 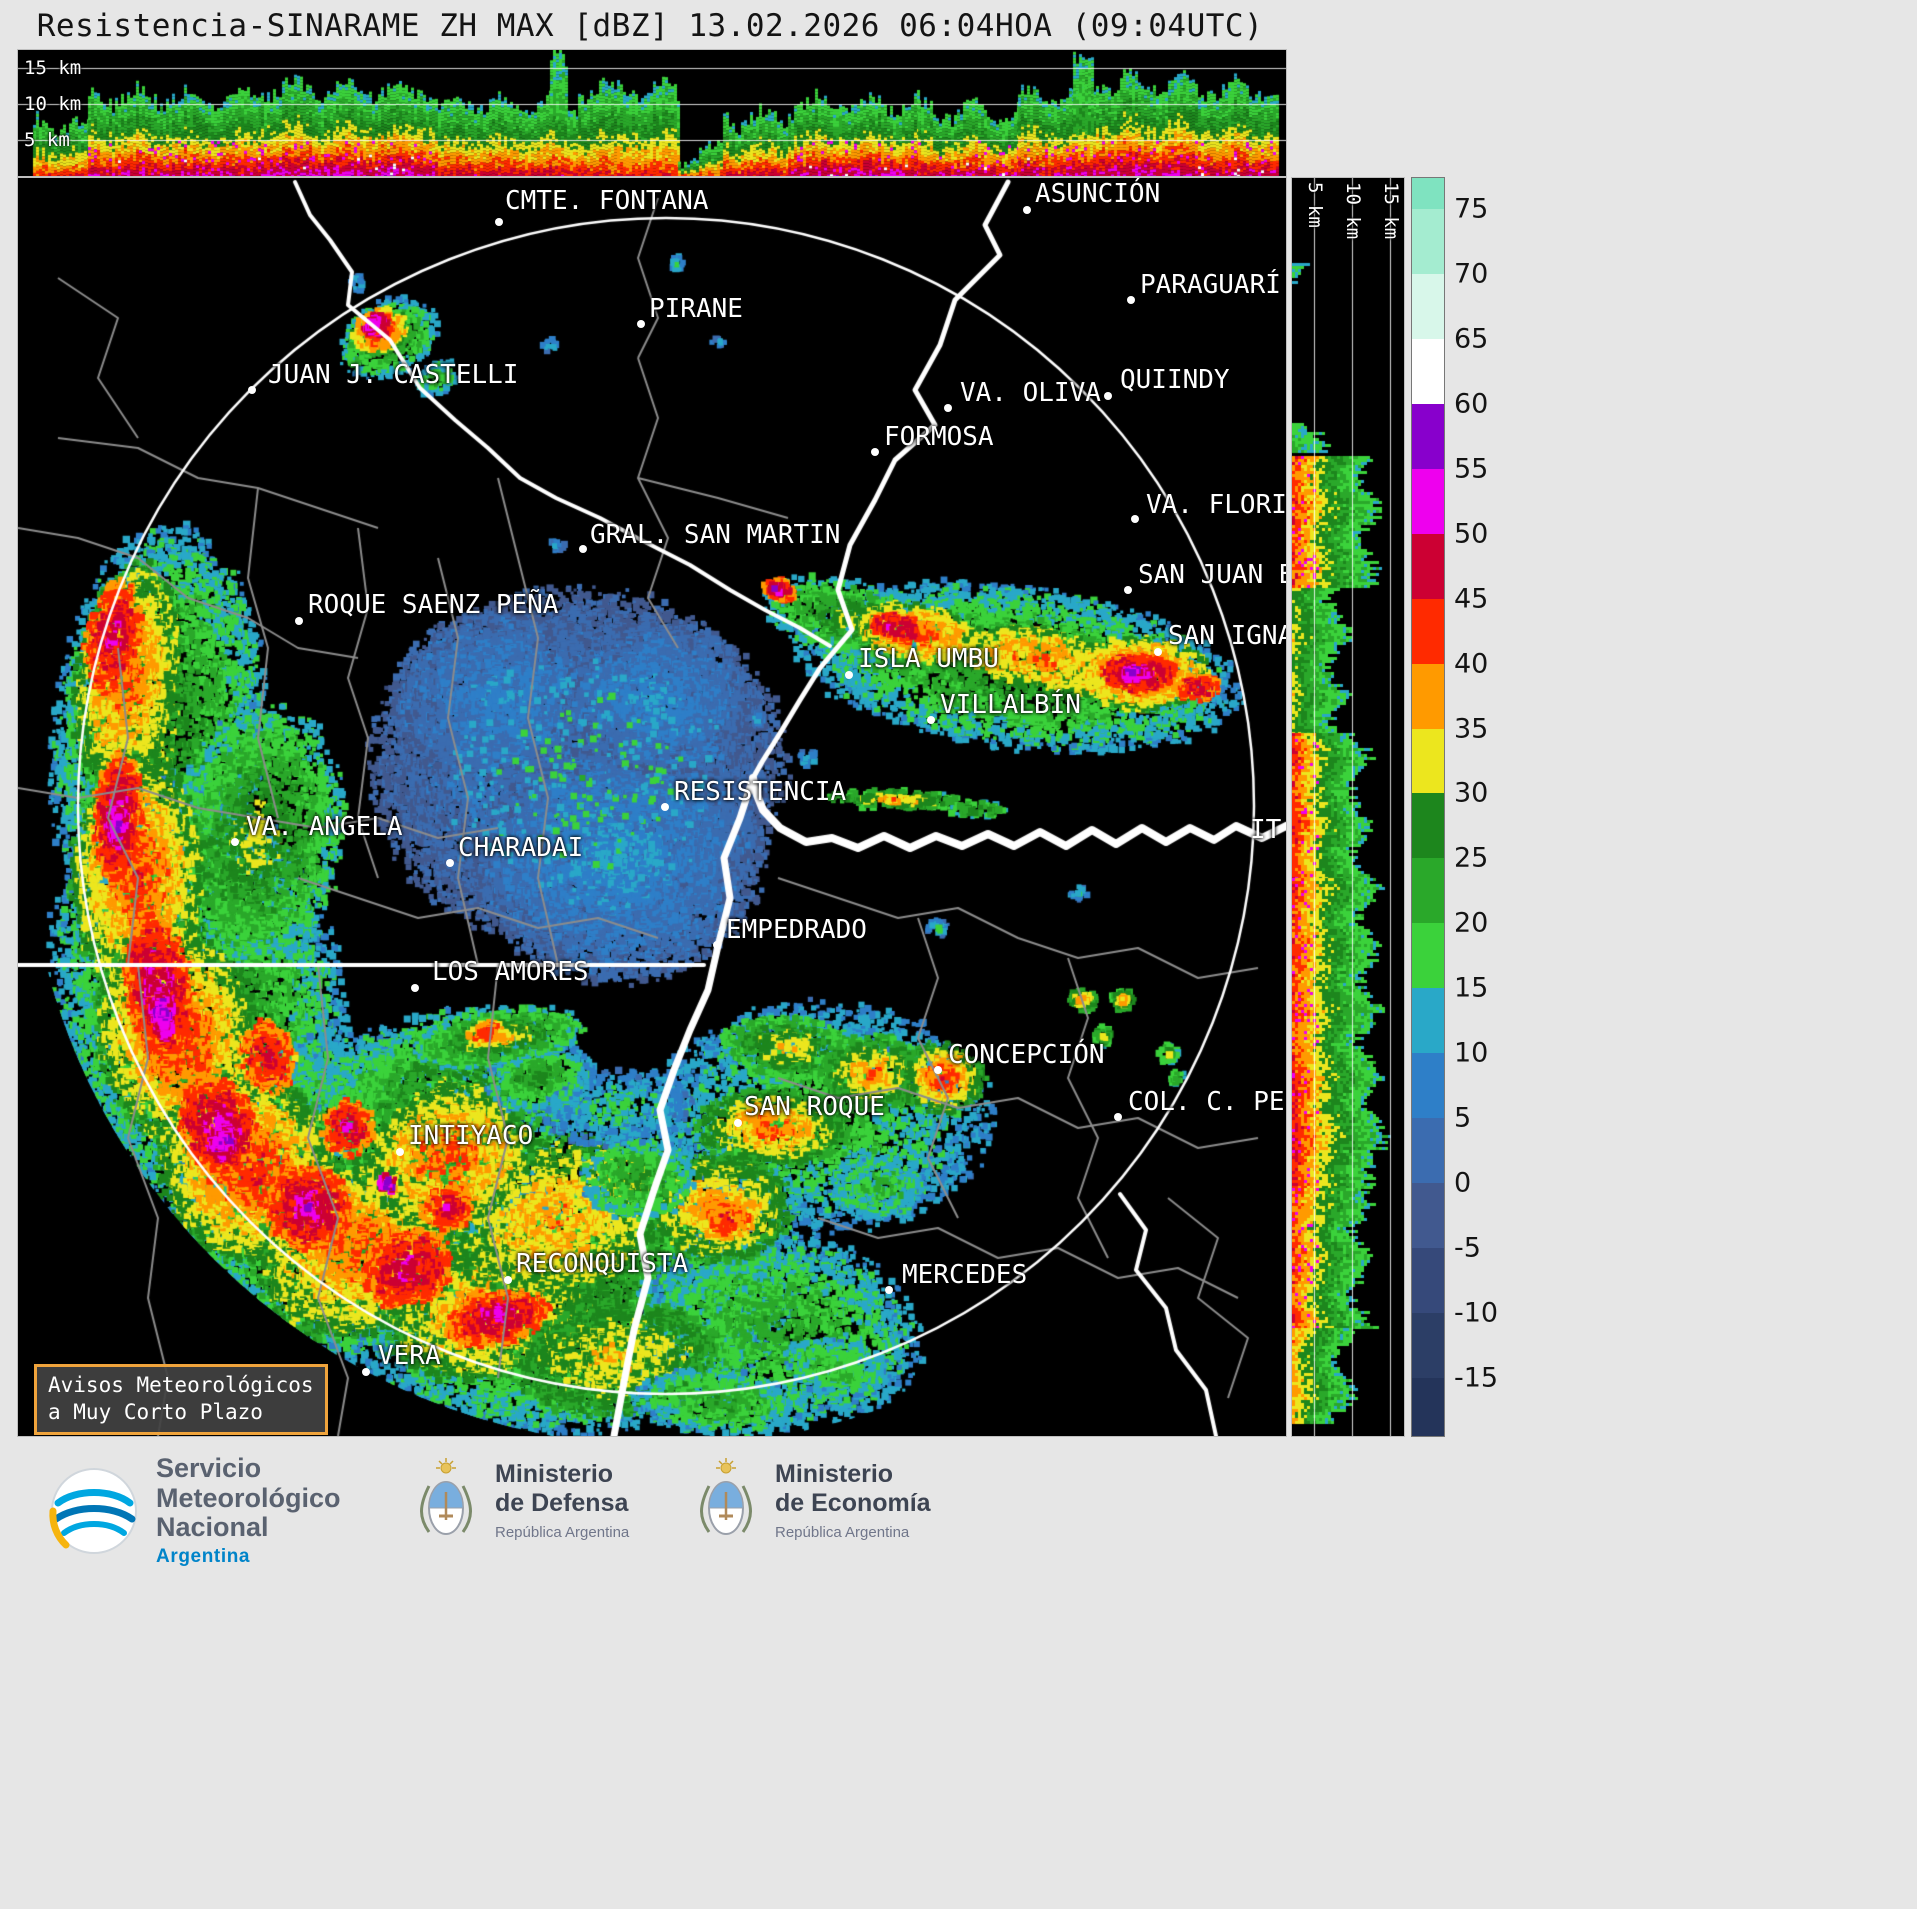 I want to click on city-label: RECONQUISTA, so click(x=602, y=1264).